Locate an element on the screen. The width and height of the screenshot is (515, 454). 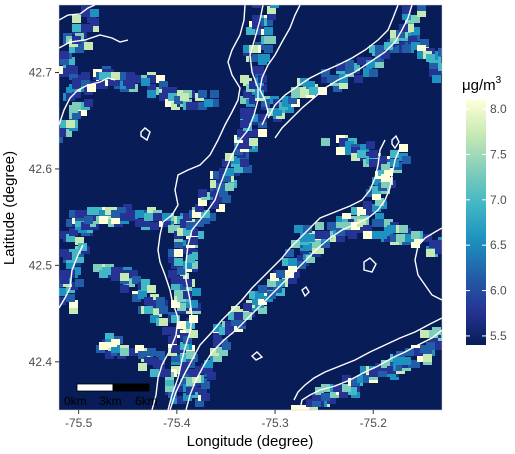
colorbar-legend: μg/m3 8.0 7.5 7.0 6.5 6.0 5.5 is located at coordinates (484, 210).